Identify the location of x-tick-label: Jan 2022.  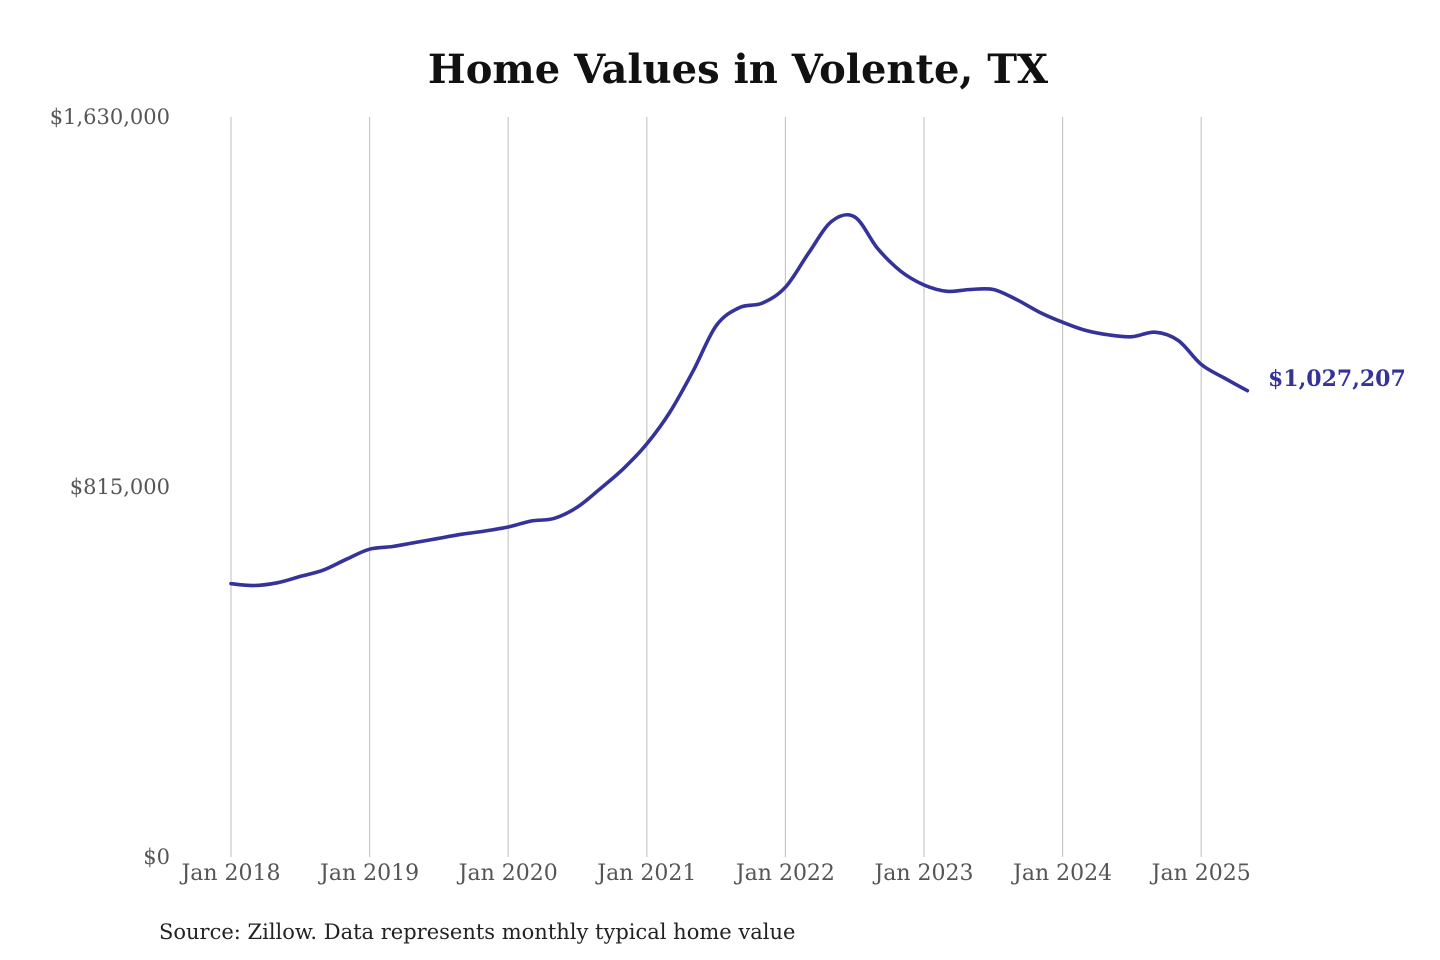
(784, 873).